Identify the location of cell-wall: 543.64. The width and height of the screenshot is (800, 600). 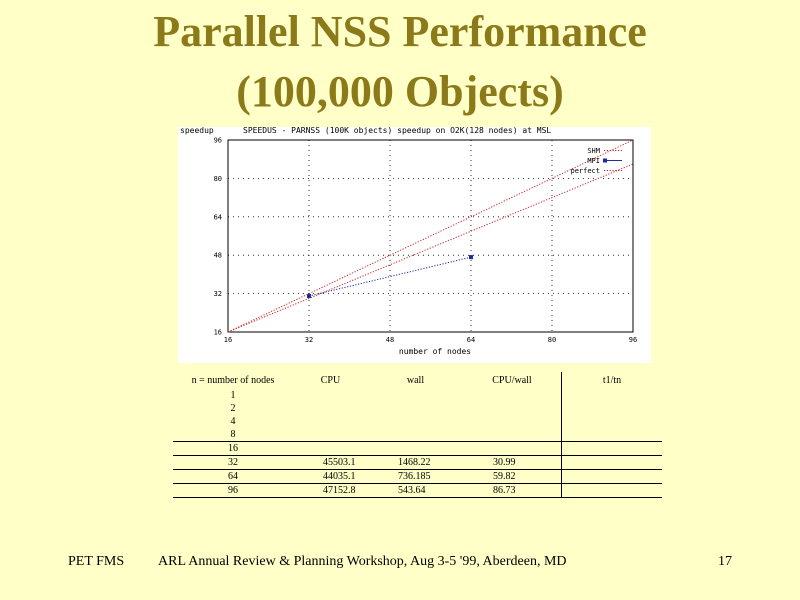
(415, 490).